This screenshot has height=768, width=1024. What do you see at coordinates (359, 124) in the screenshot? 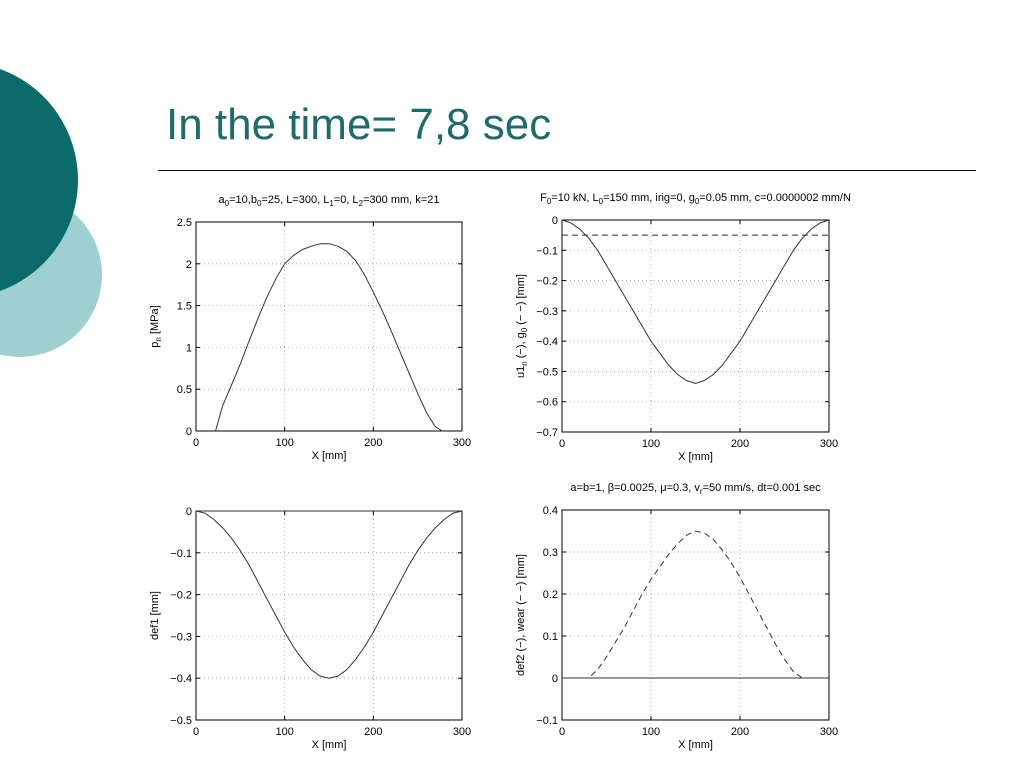
I see `slide-title: In the time= 7,8 sec` at bounding box center [359, 124].